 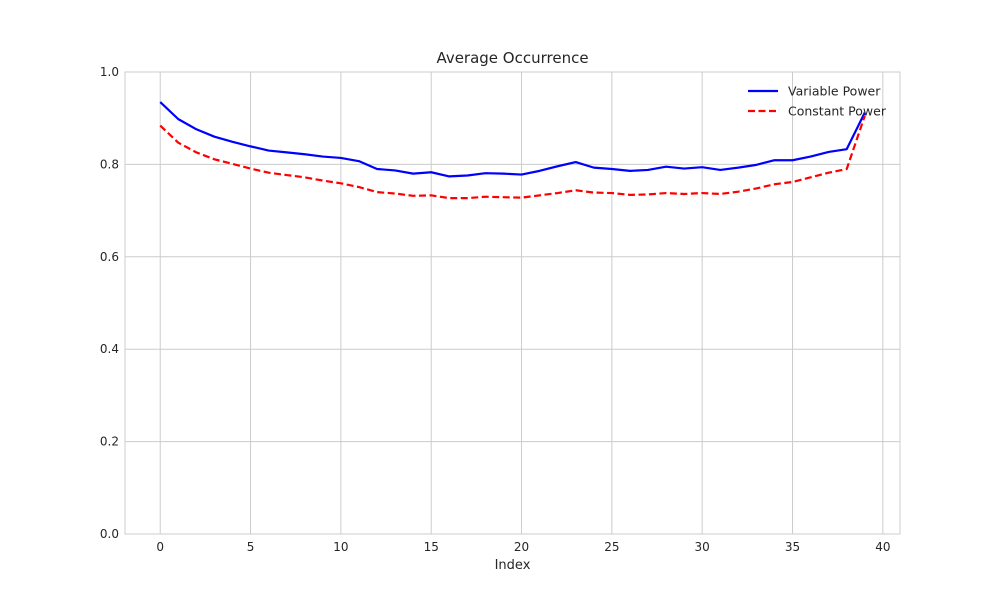 What do you see at coordinates (702, 547) in the screenshot?
I see `x-tick-label: 30` at bounding box center [702, 547].